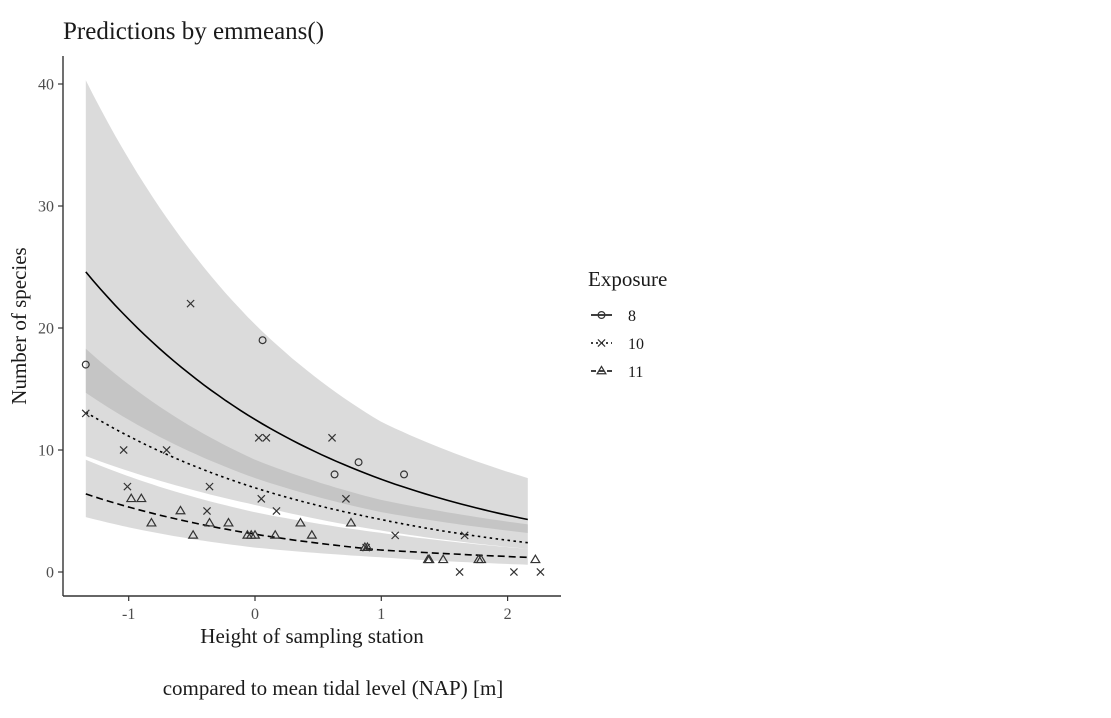 Image resolution: width=1111 pixels, height=718 pixels. I want to click on y-ticks: 0 10 20 30 40, so click(50, 329).